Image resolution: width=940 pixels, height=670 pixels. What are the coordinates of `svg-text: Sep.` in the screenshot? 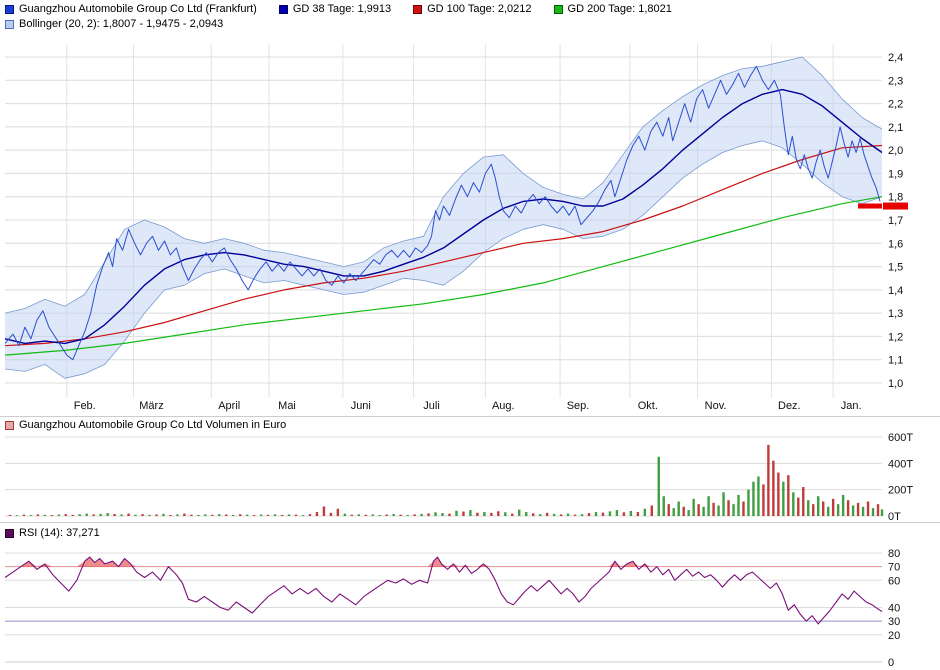 It's located at (578, 406).